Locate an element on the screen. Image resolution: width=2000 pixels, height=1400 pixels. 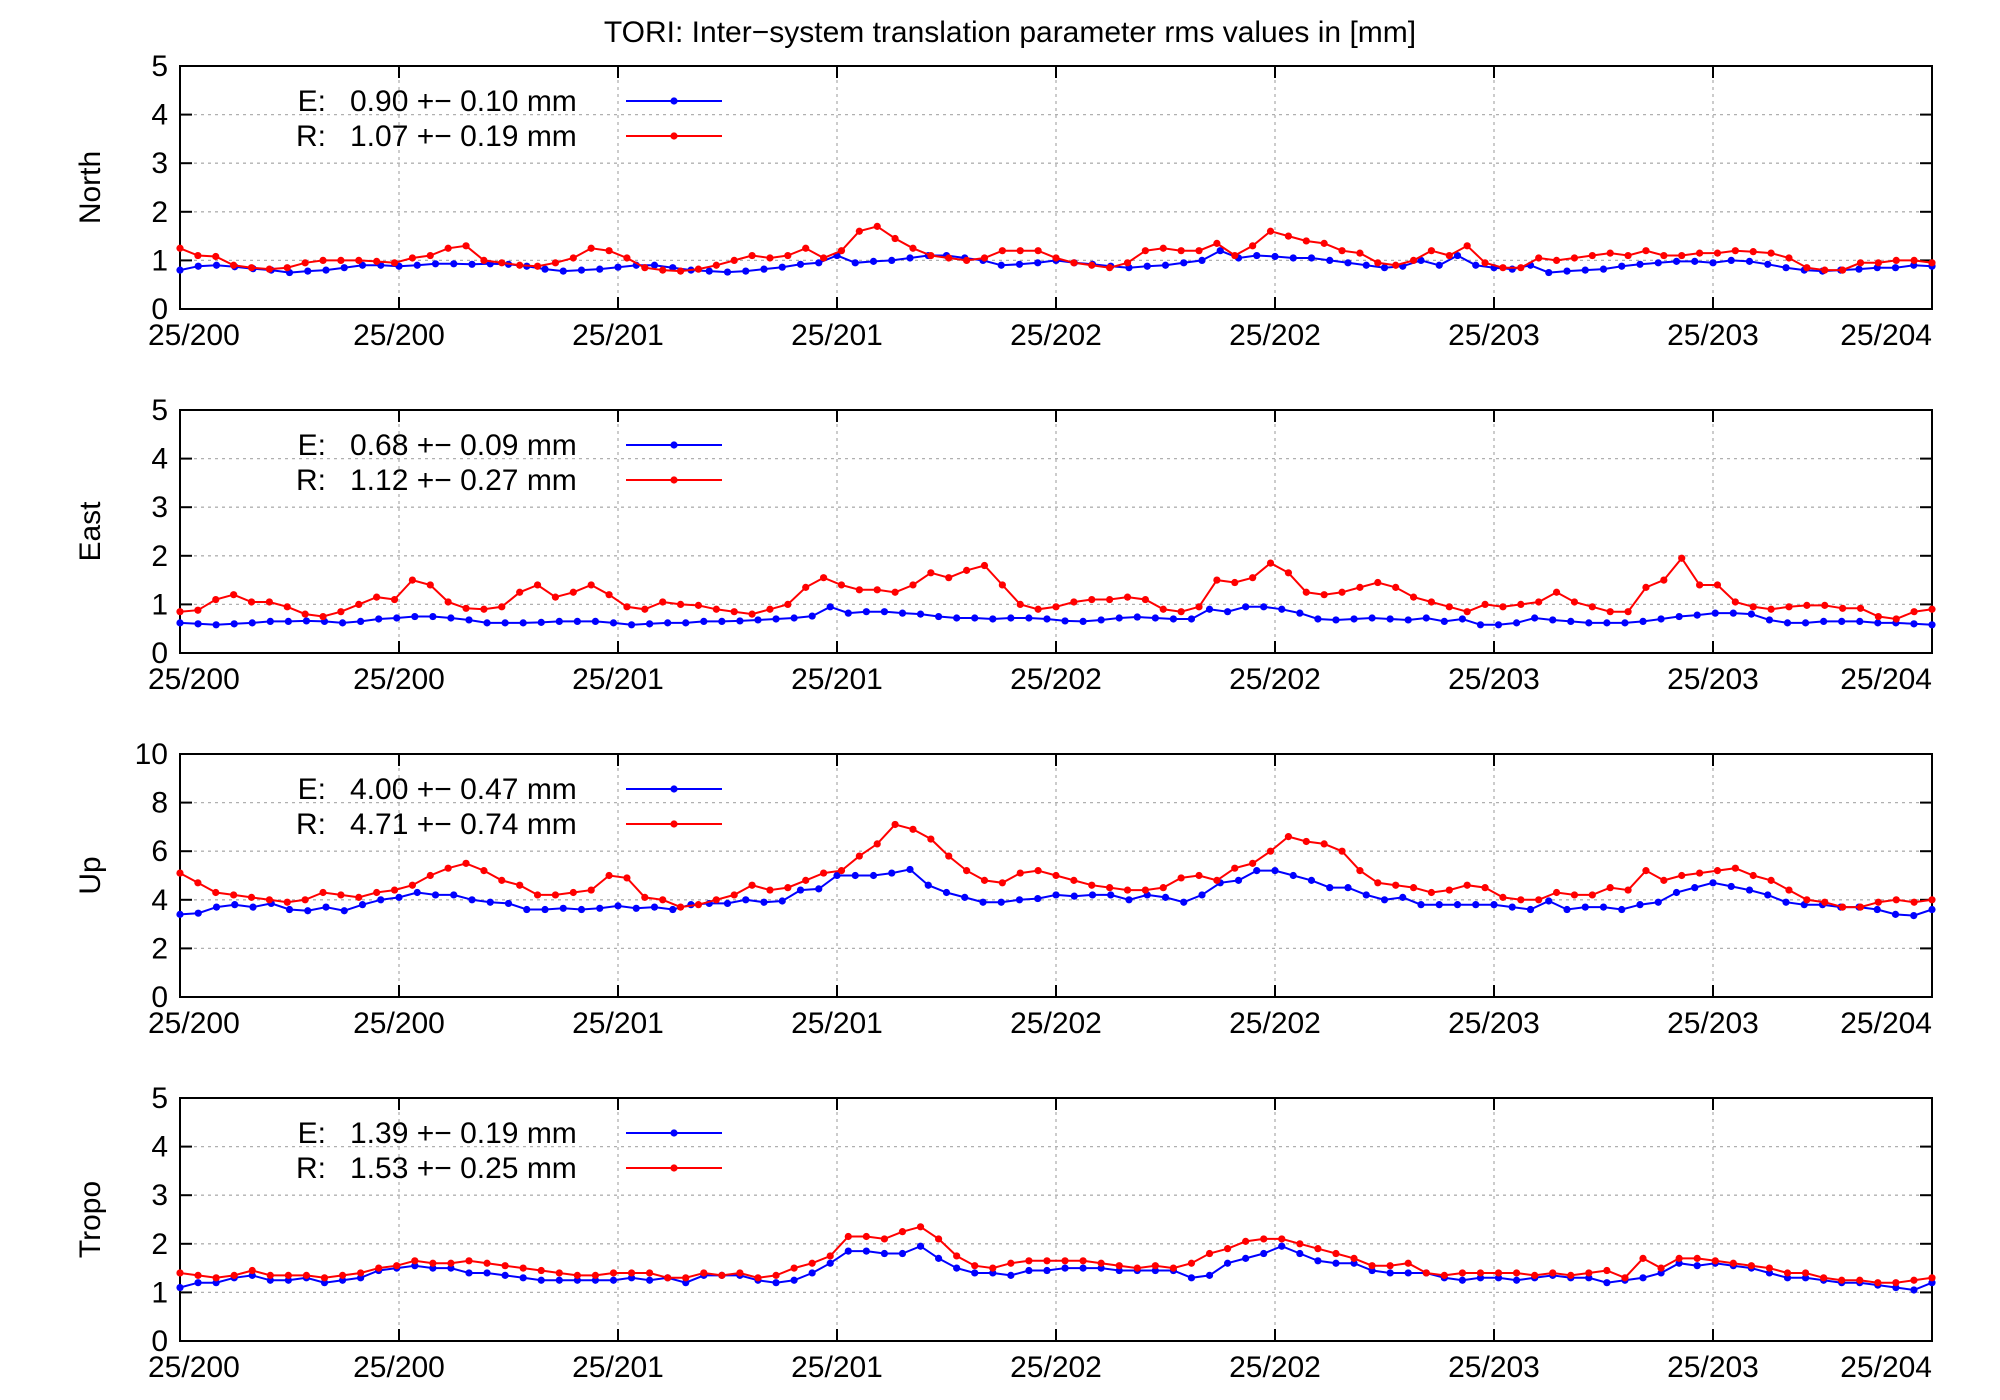
up-ytick-label: 0 is located at coordinates (159, 997).